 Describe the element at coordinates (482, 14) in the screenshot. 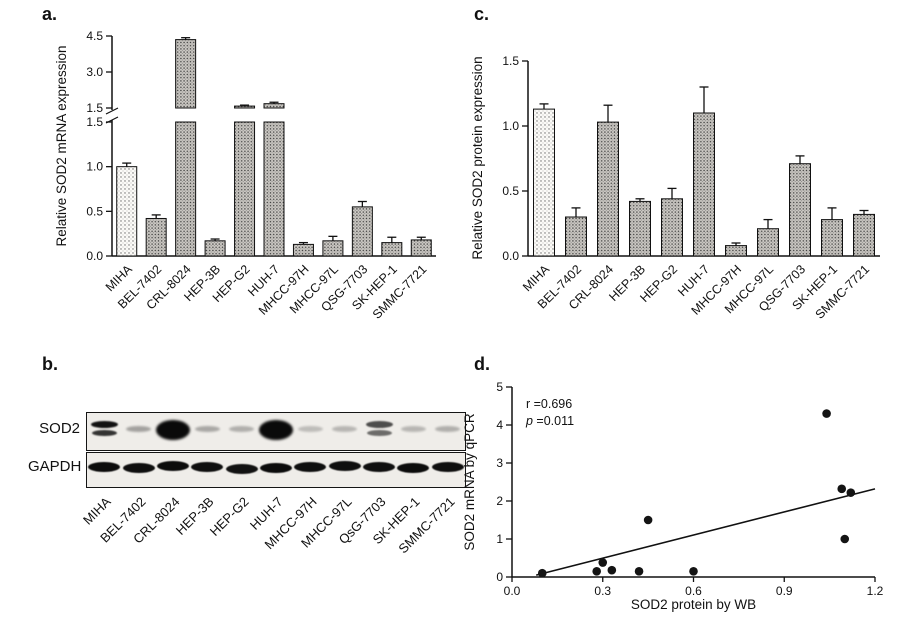

I see `panel-c-label: c.` at that location.